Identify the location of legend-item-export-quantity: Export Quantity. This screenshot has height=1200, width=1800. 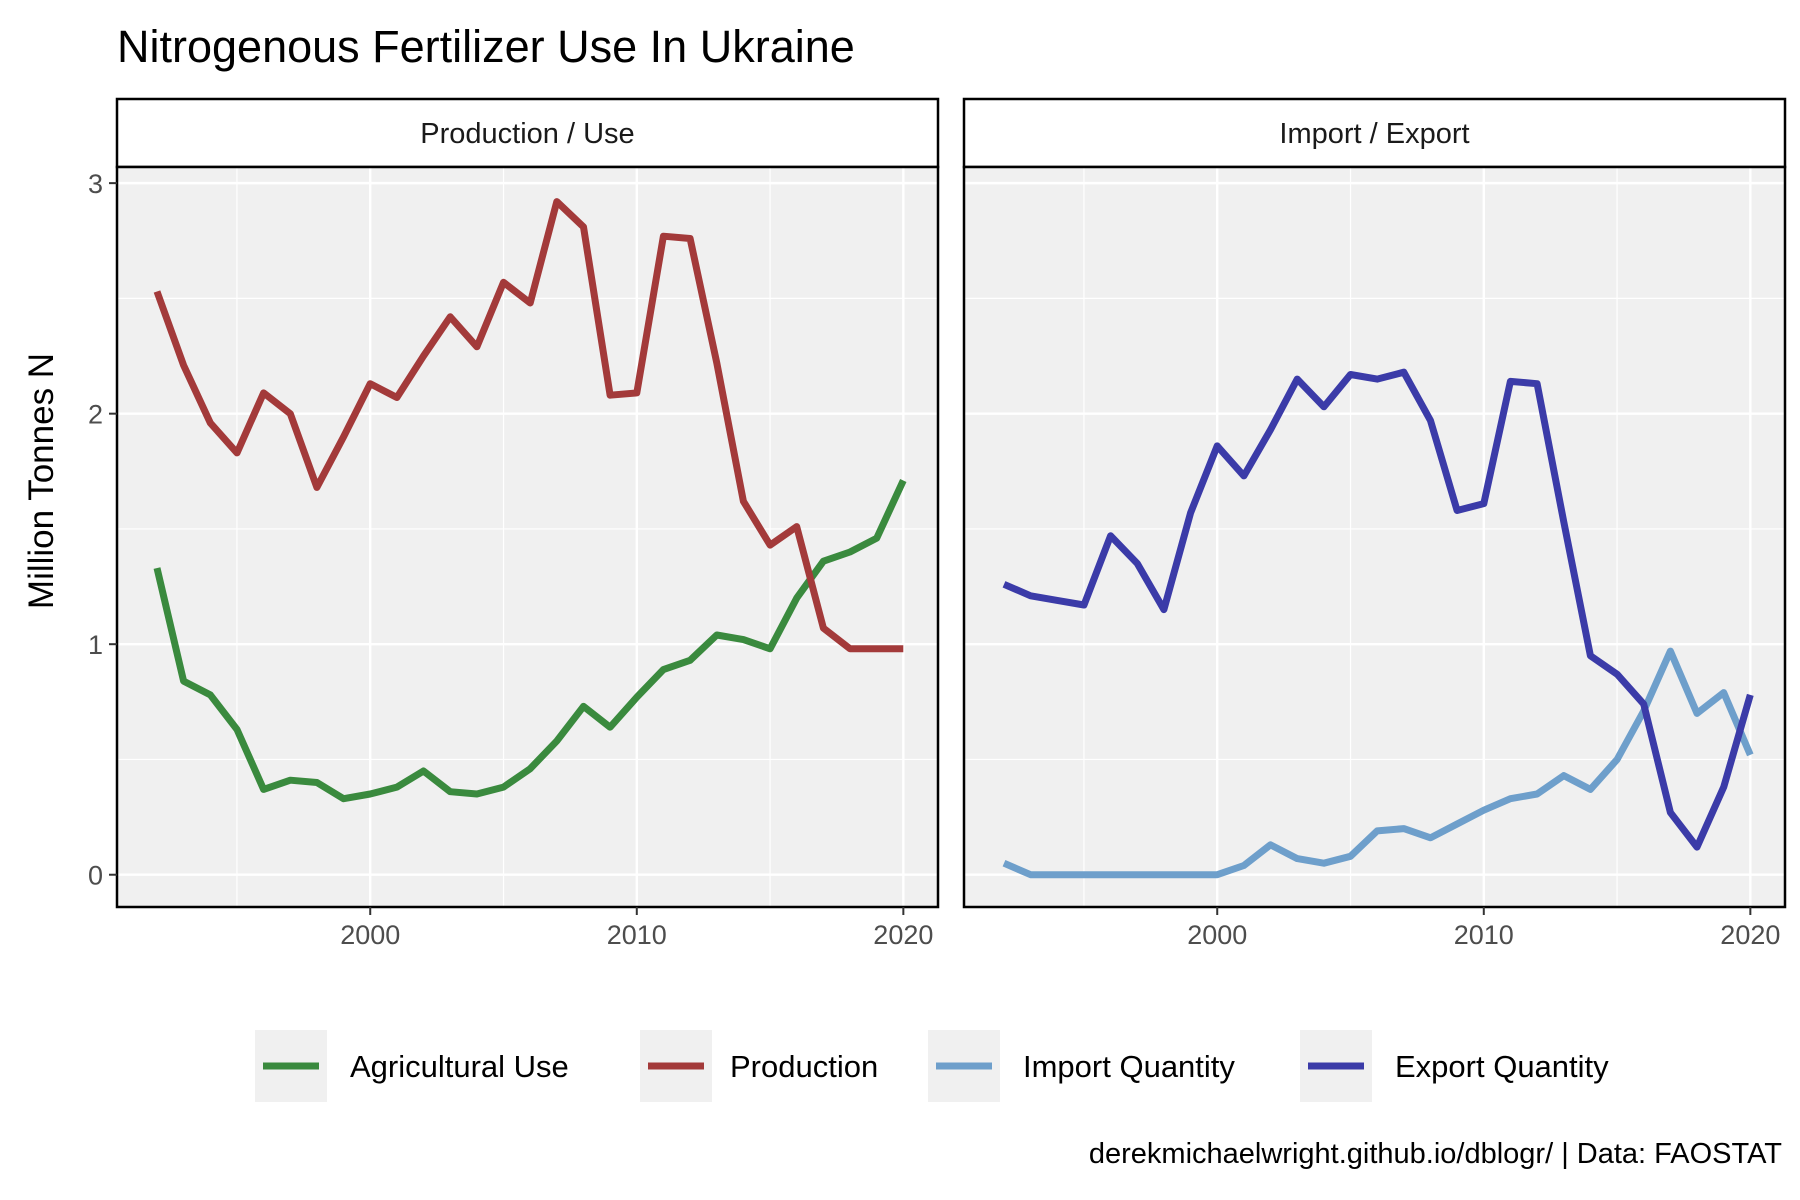
(1454, 1066).